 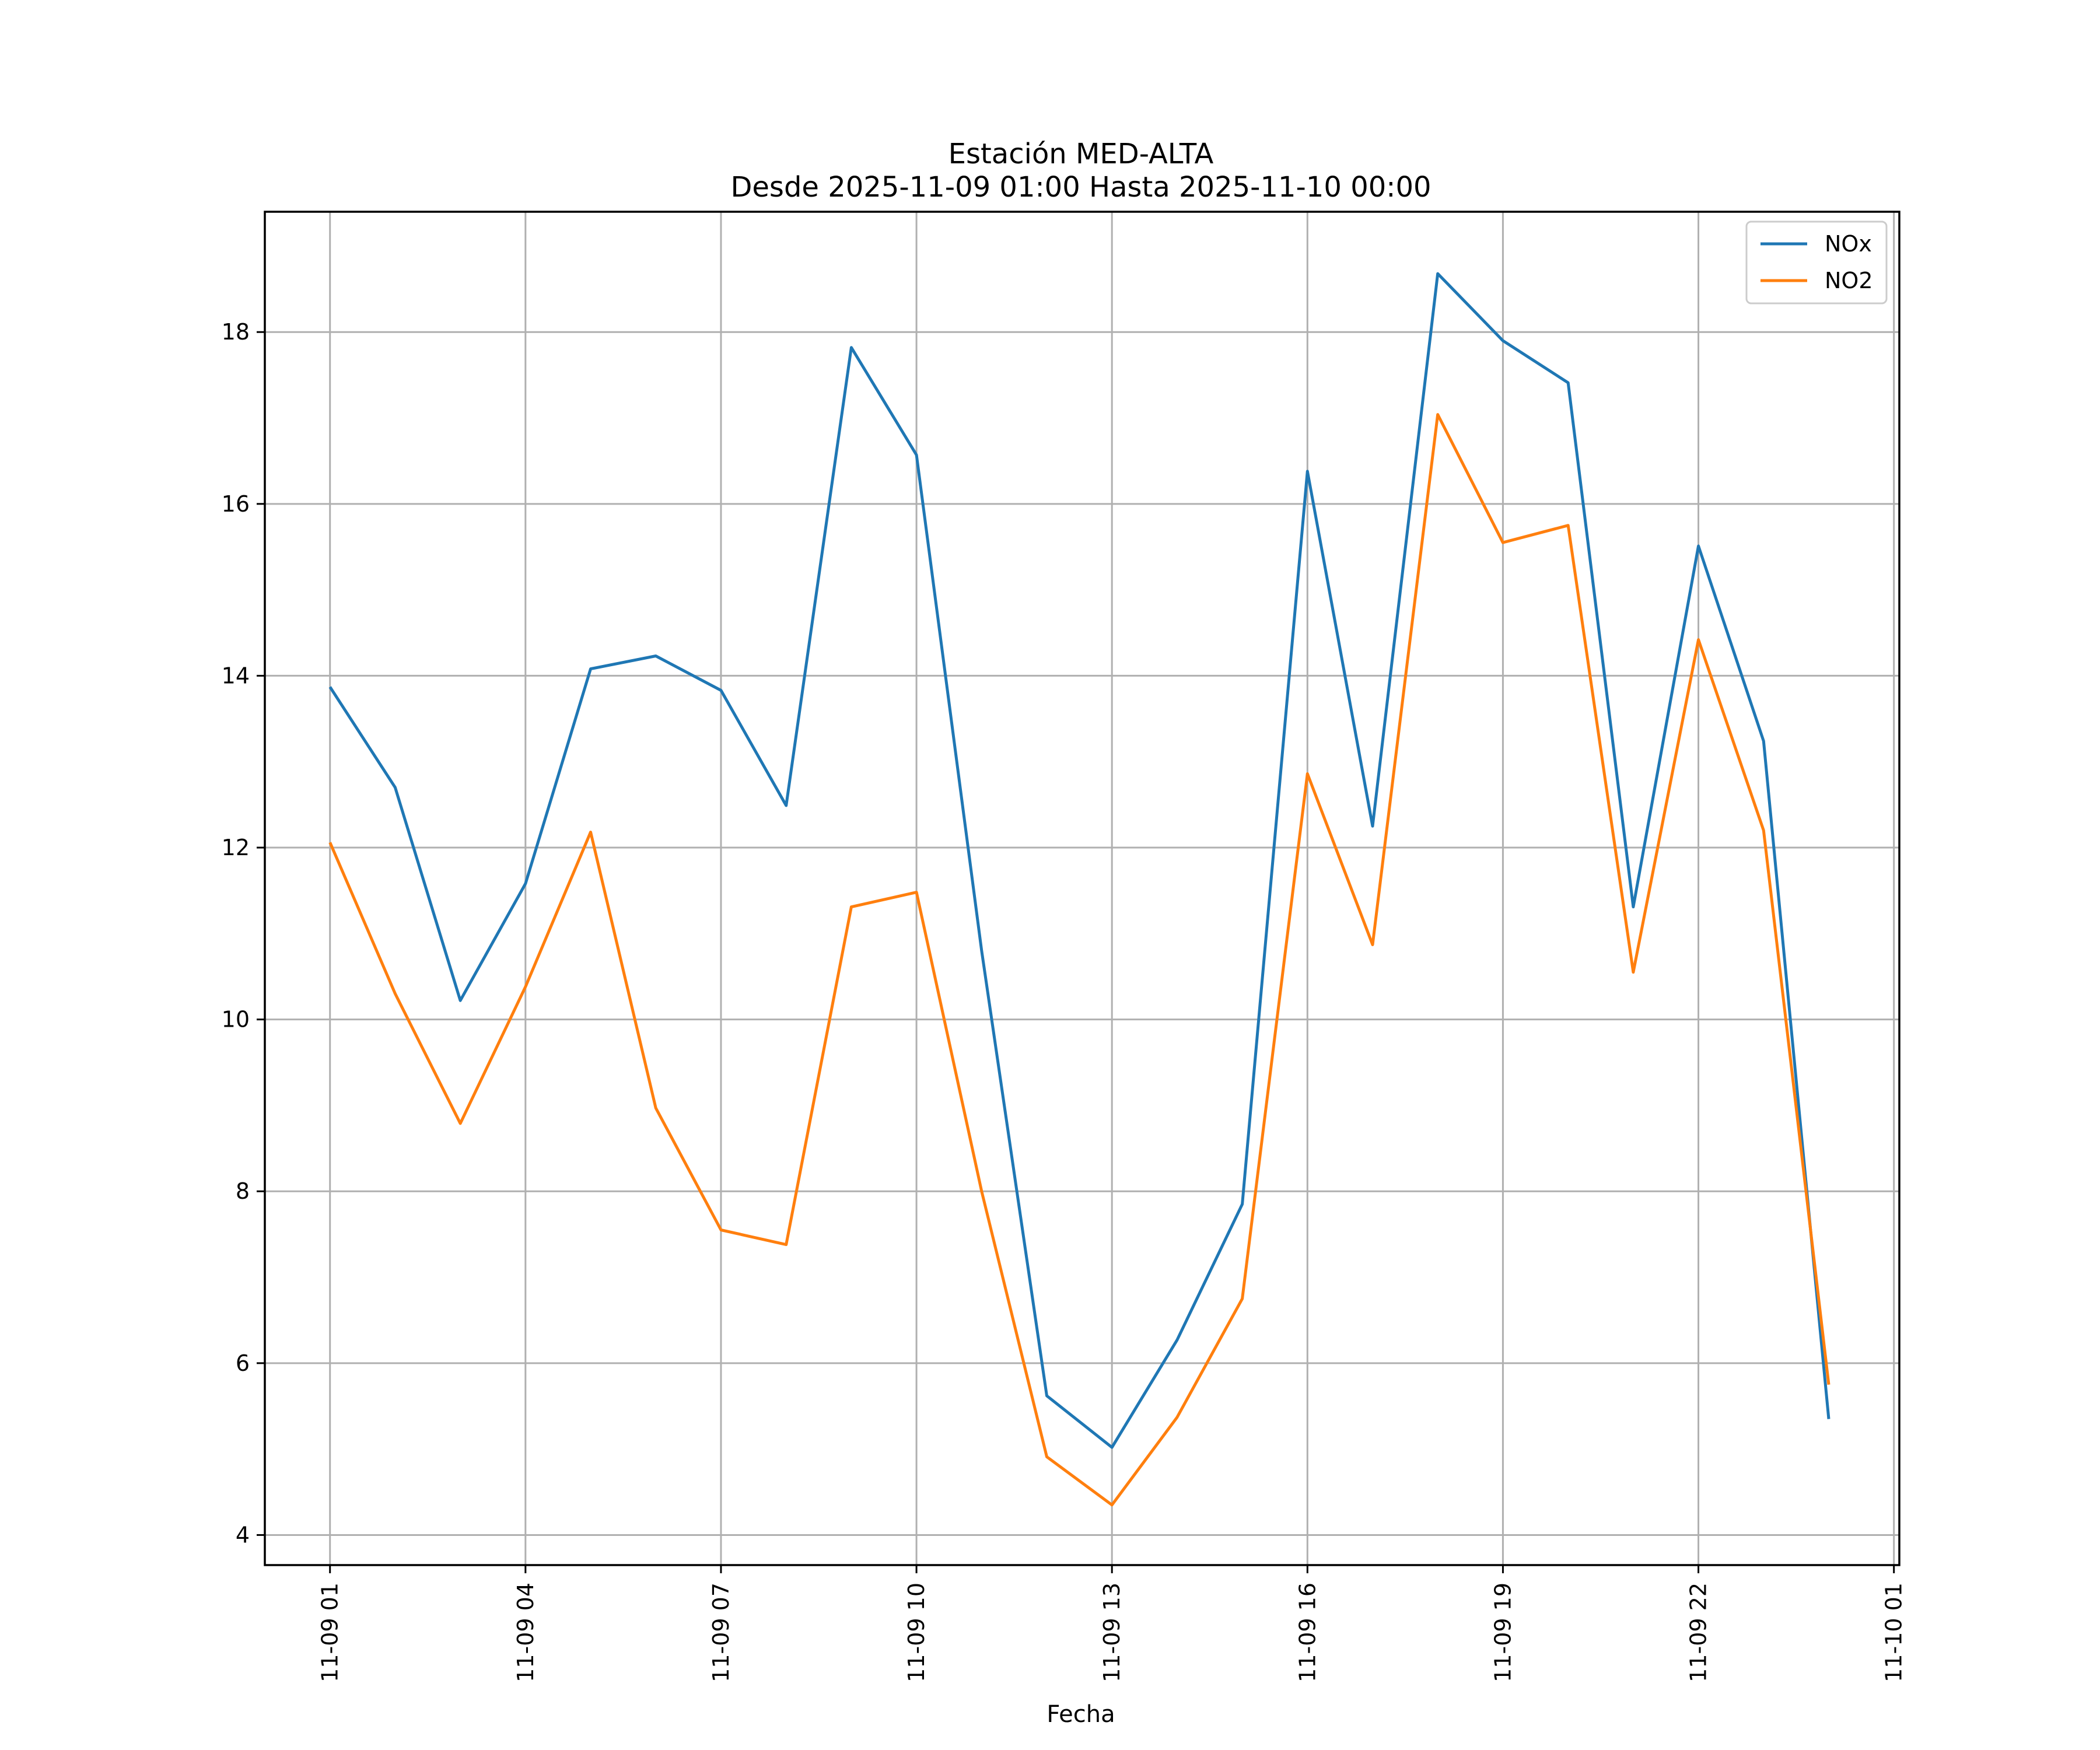 What do you see at coordinates (1307, 1632) in the screenshot?
I see `x-tick-label: 11-09 16` at bounding box center [1307, 1632].